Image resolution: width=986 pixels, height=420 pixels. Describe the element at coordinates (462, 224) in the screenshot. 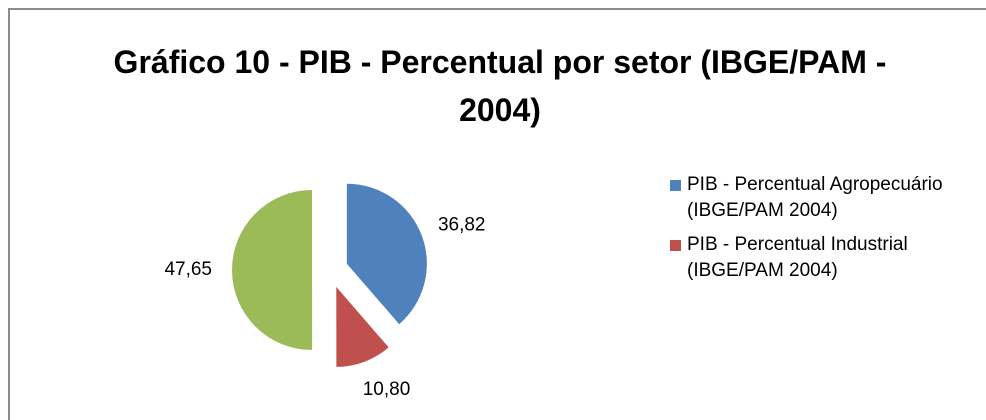

I see `data-label: 36,82` at that location.